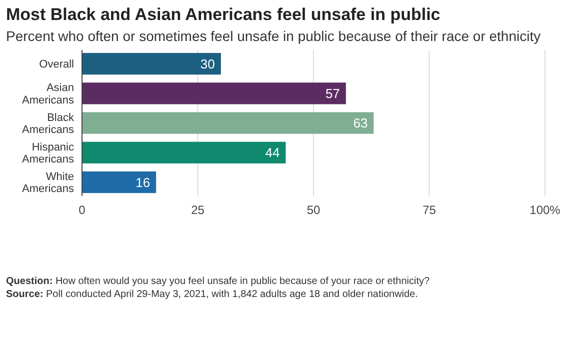 This screenshot has width=569, height=348. Describe the element at coordinates (48, 153) in the screenshot. I see `y-tick-label: Hispanic Americans` at that location.